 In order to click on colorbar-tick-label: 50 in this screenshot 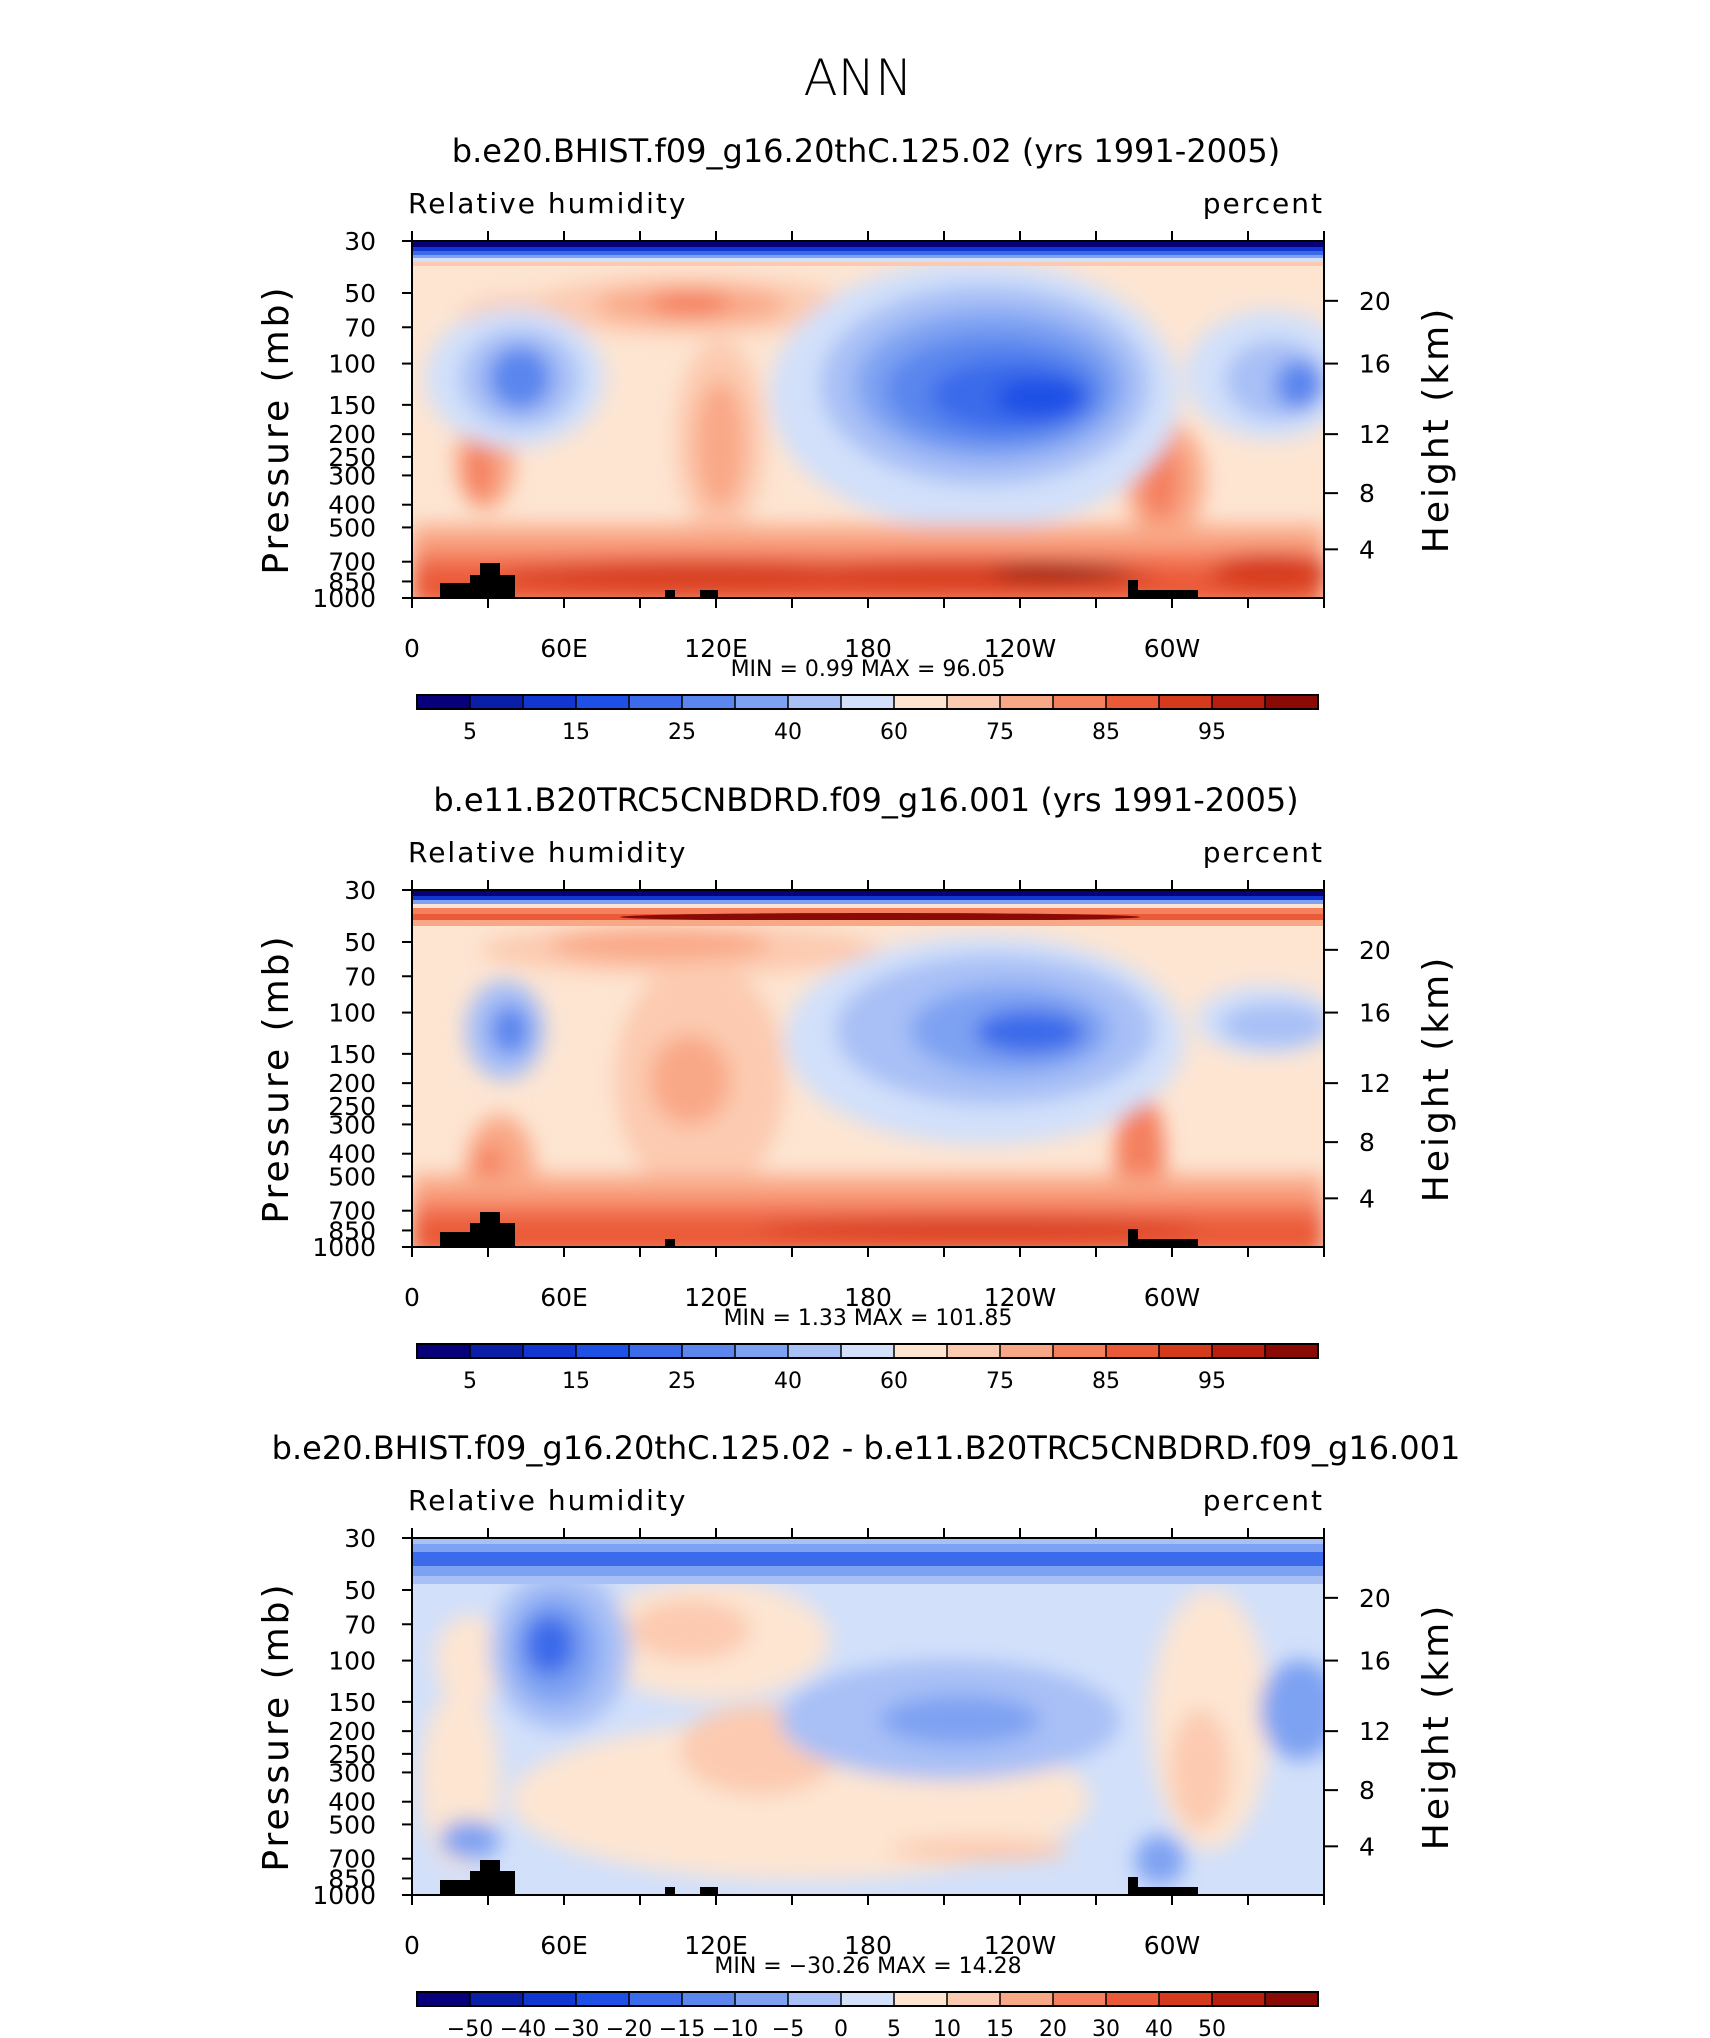, I will do `click(1212, 2027)`.